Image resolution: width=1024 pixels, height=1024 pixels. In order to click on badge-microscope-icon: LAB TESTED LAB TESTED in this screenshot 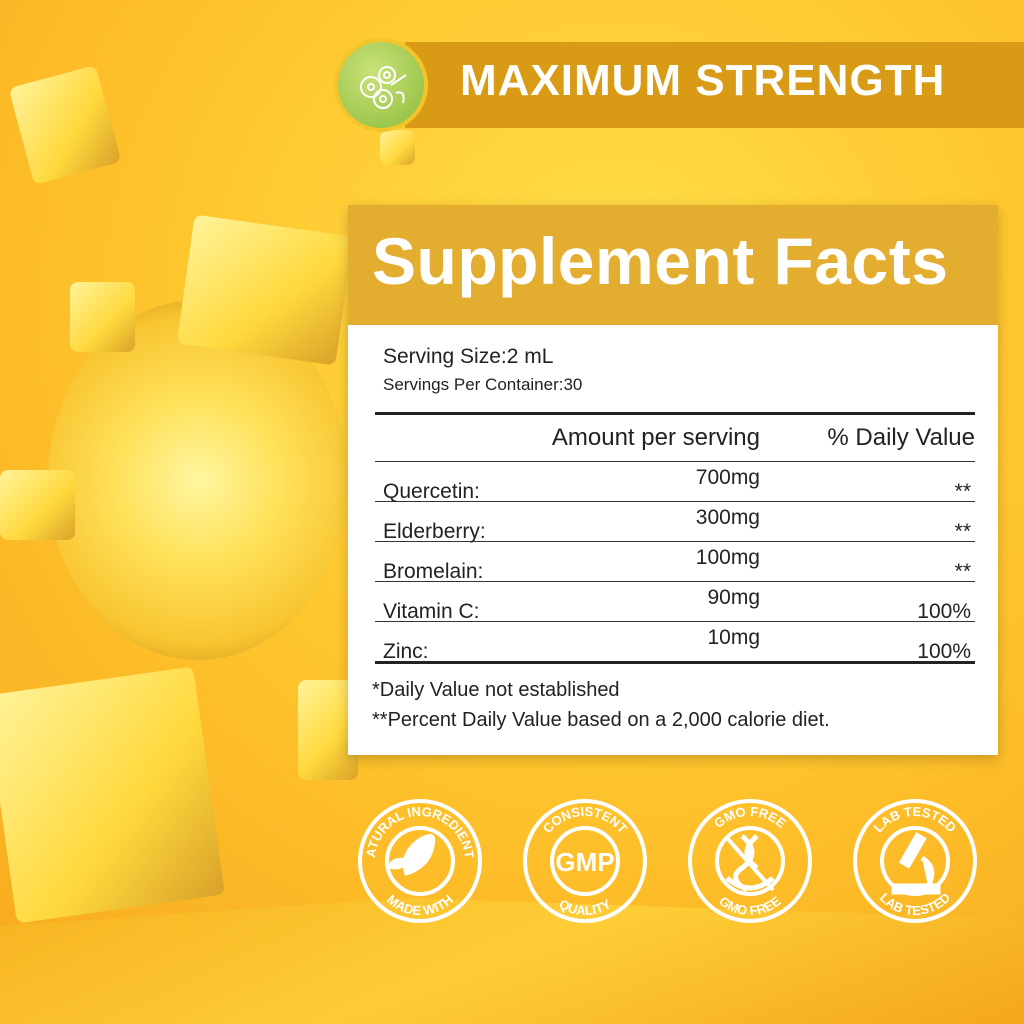, I will do `click(915, 861)`.